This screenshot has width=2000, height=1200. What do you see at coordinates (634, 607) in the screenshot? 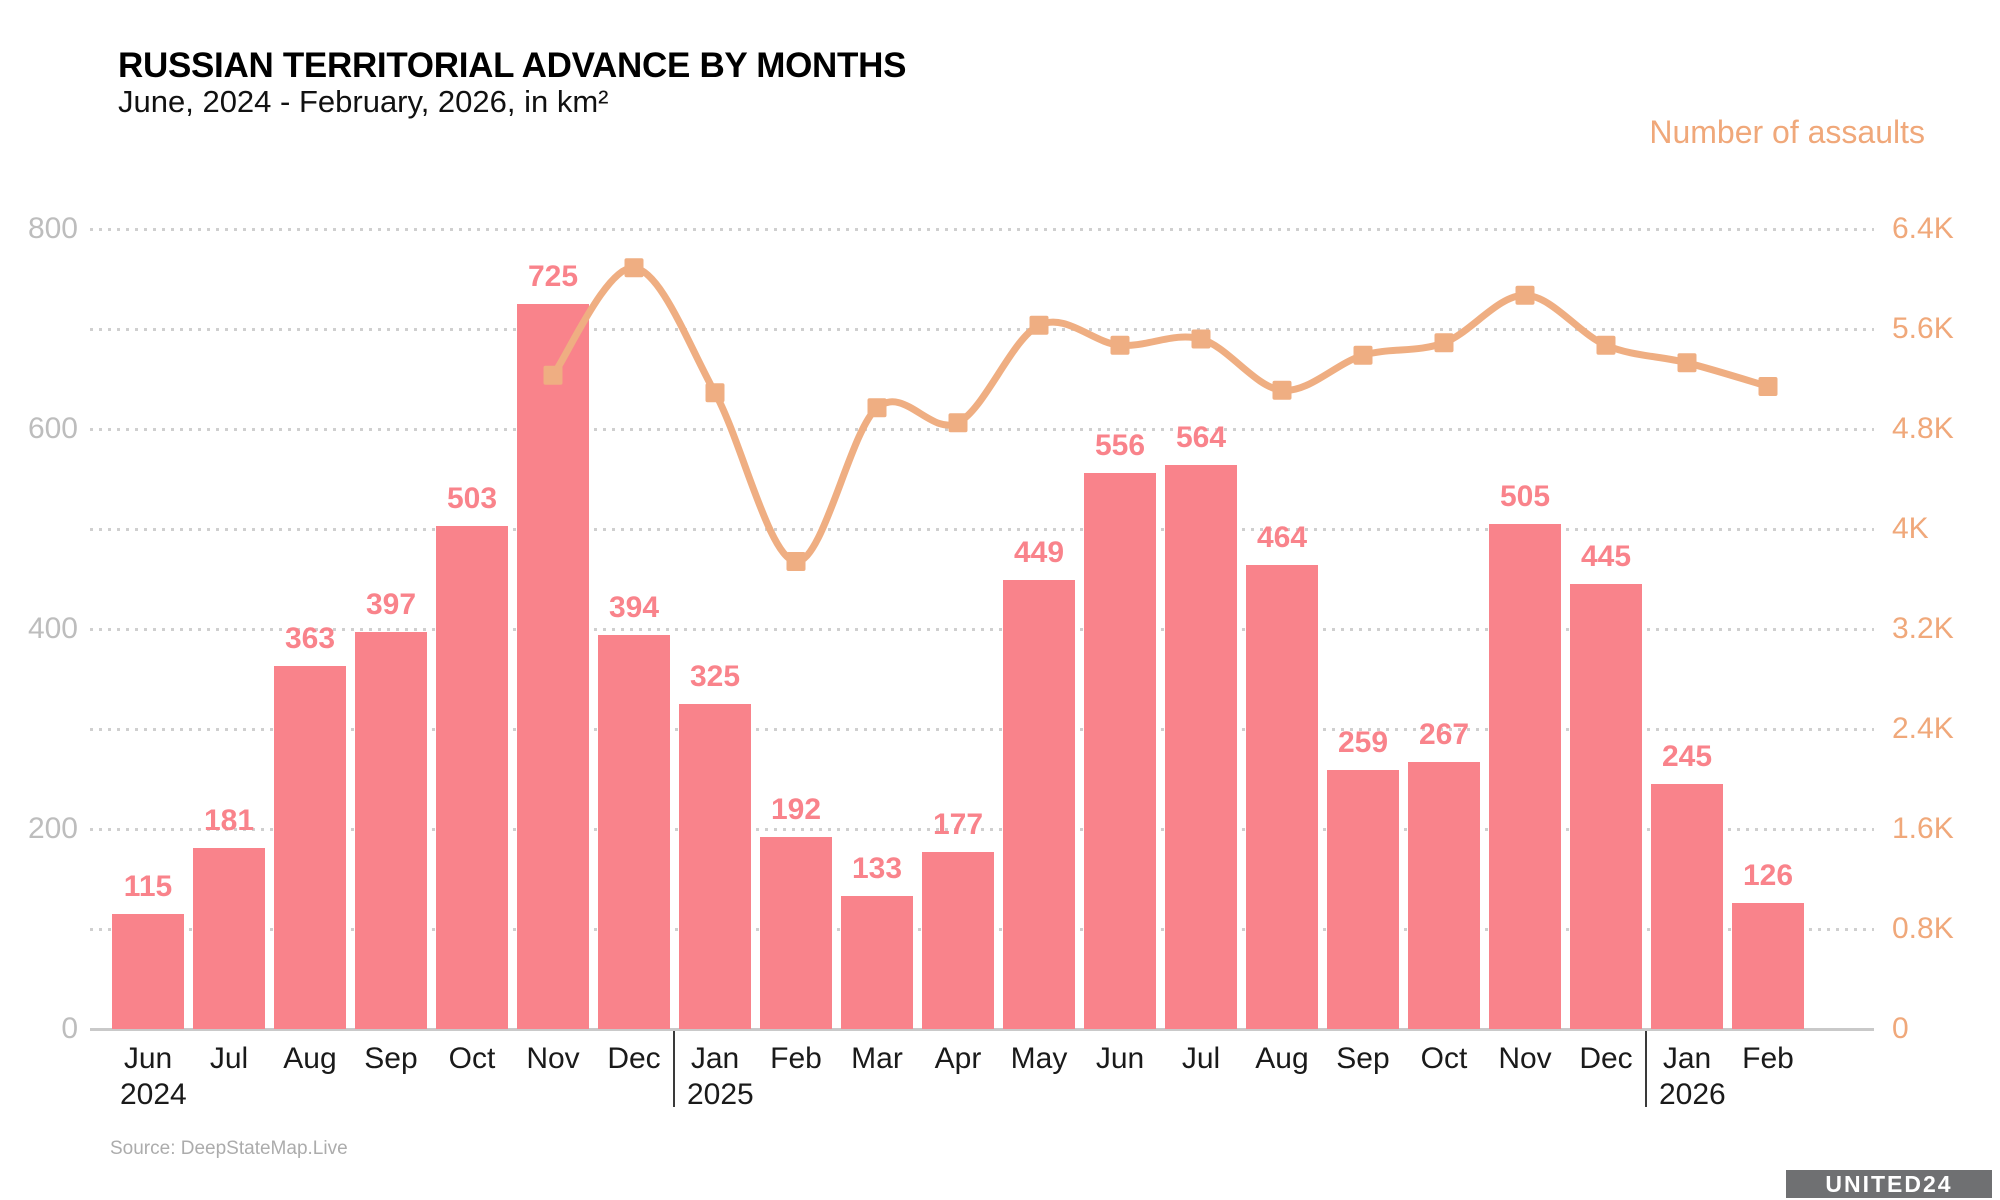
I see `bar-value-label: 394` at bounding box center [634, 607].